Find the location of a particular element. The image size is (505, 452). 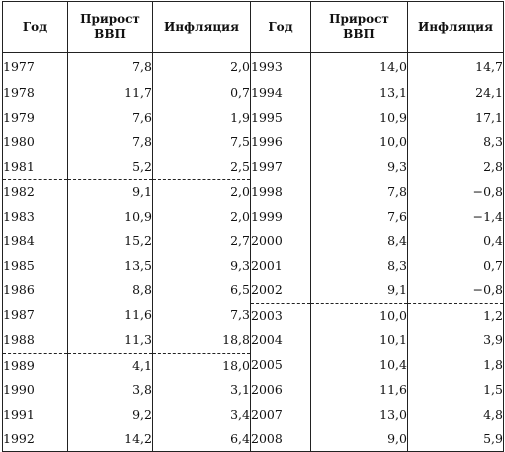

table-row: 1983 10,9 2,0 1999 7,6 −1,4 is located at coordinates (253, 216).